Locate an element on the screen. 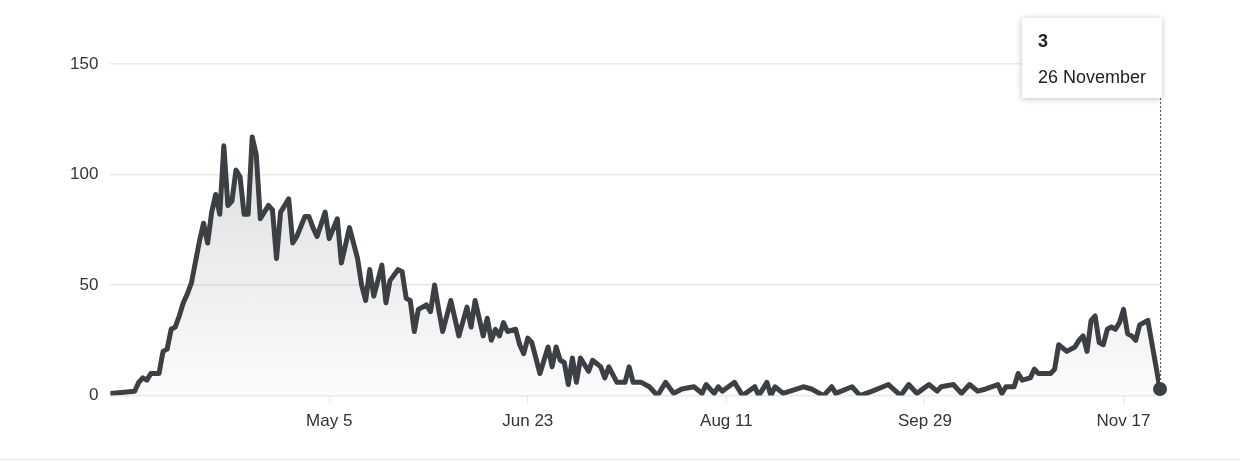  x-tick-label: May 5 is located at coordinates (329, 421).